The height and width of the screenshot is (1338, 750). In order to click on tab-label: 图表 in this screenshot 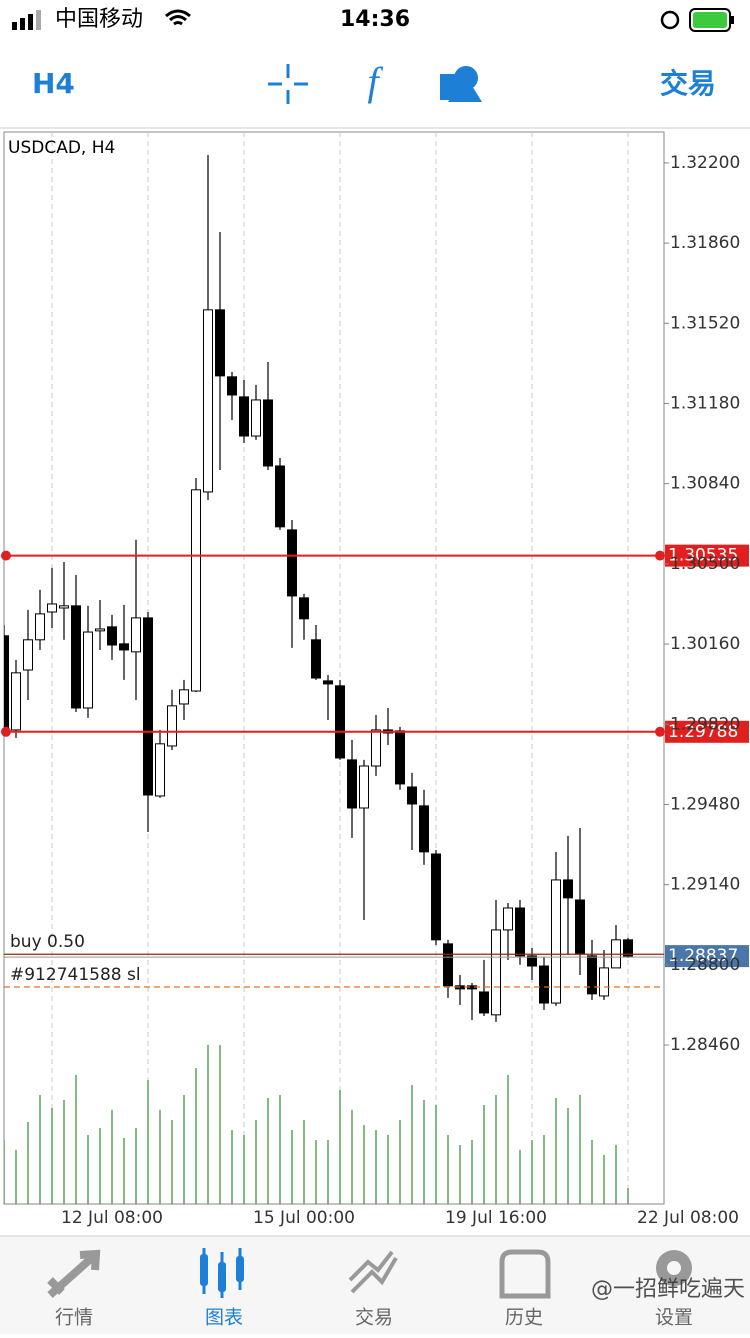, I will do `click(224, 1318)`.